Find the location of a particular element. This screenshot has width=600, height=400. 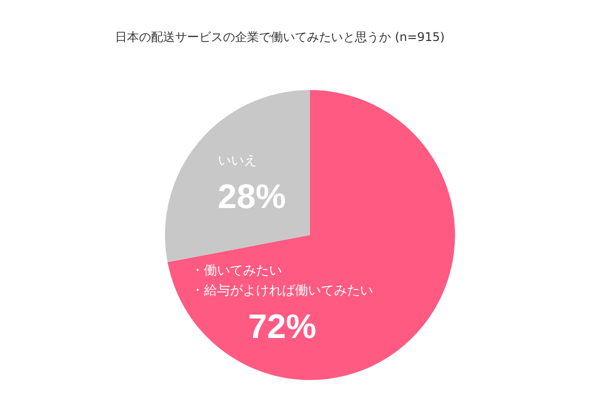

chart-title: 日本の配送サービスの企業で働いてみたいと思うか (n=915) is located at coordinates (280, 37).